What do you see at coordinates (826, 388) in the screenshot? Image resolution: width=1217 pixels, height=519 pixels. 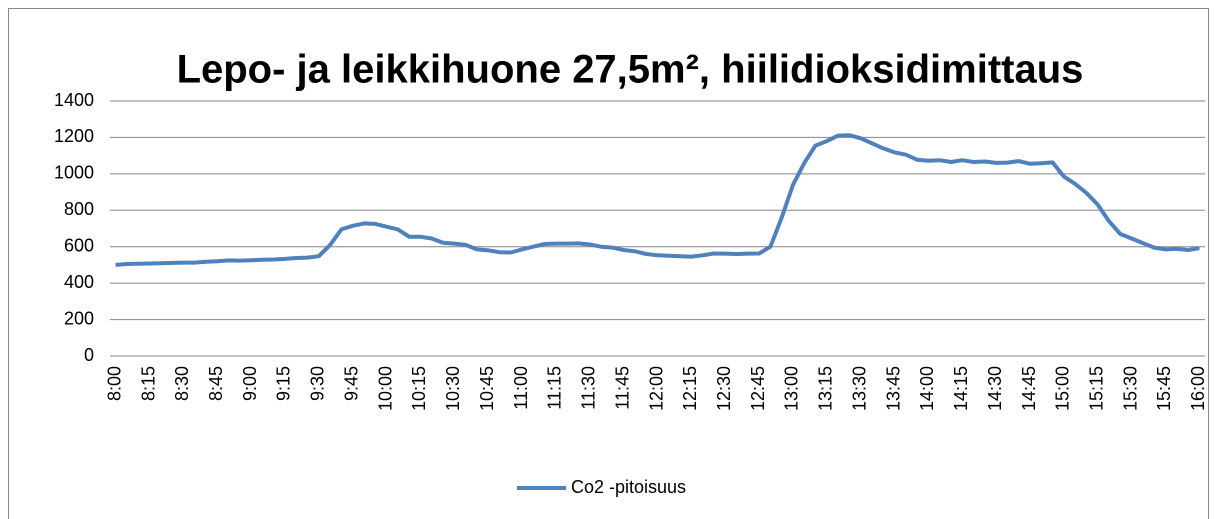 I see `x-tick-label: 13:15` at bounding box center [826, 388].